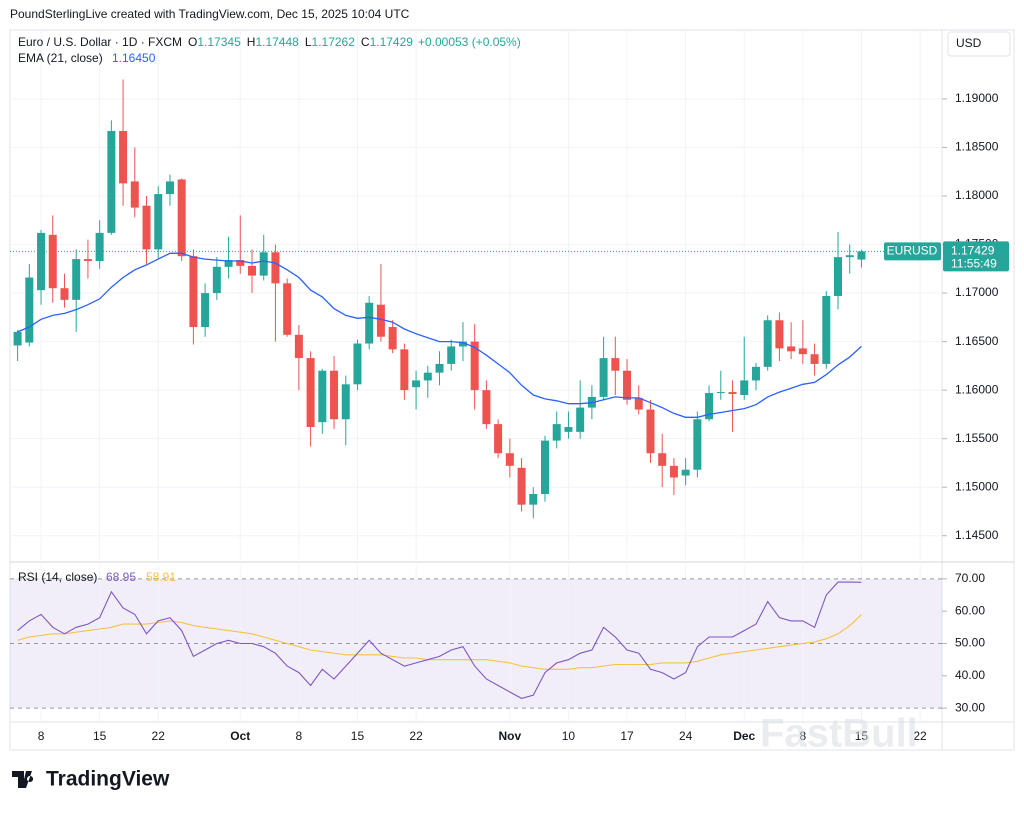  I want to click on legend-item: 1.17262, so click(334, 42).